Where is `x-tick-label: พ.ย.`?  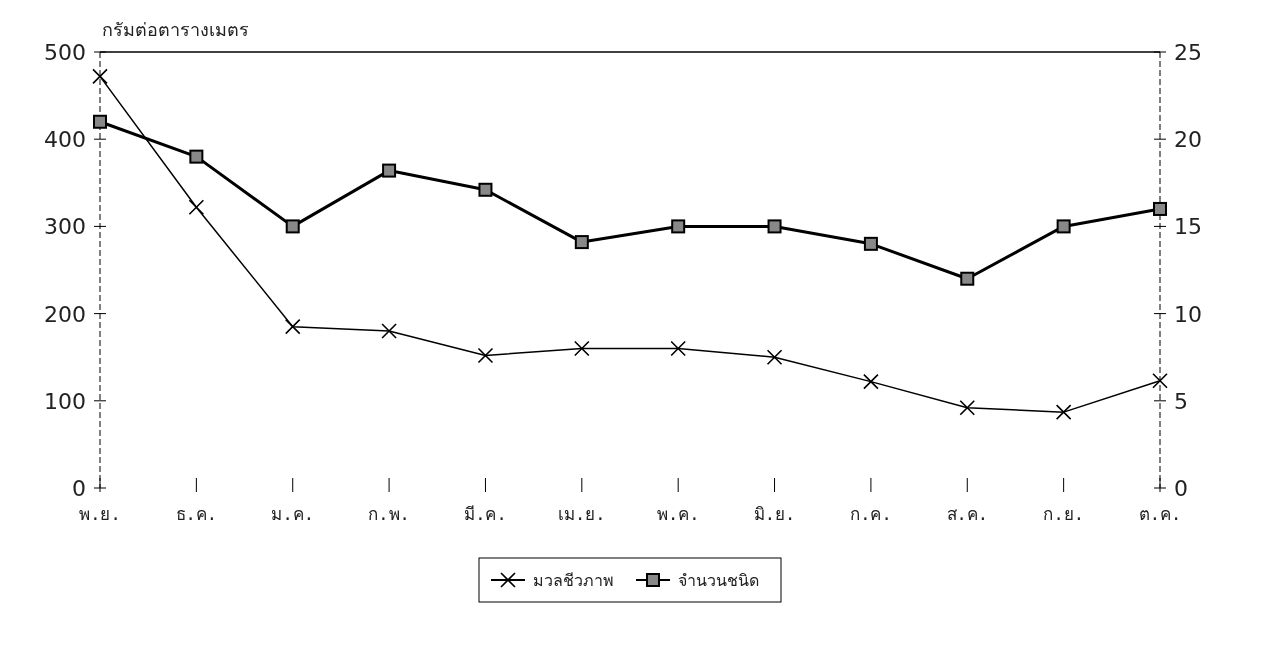 x-tick-label: พ.ย. is located at coordinates (100, 514).